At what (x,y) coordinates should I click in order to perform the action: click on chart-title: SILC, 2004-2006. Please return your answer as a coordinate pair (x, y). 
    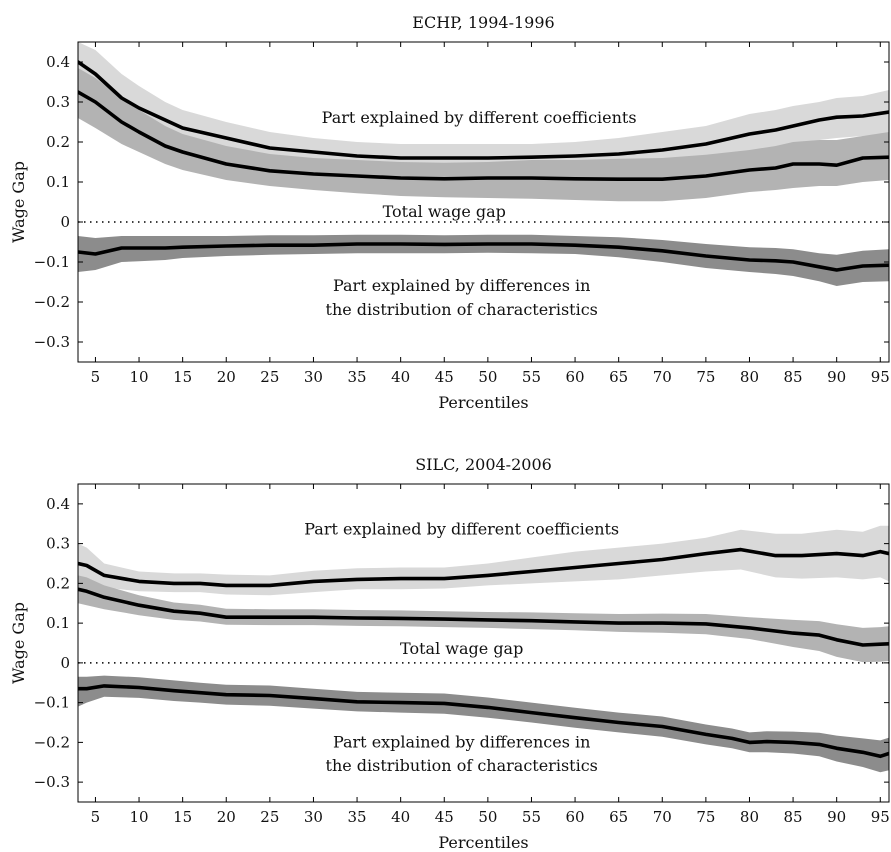
    Looking at the image, I should click on (483, 464).